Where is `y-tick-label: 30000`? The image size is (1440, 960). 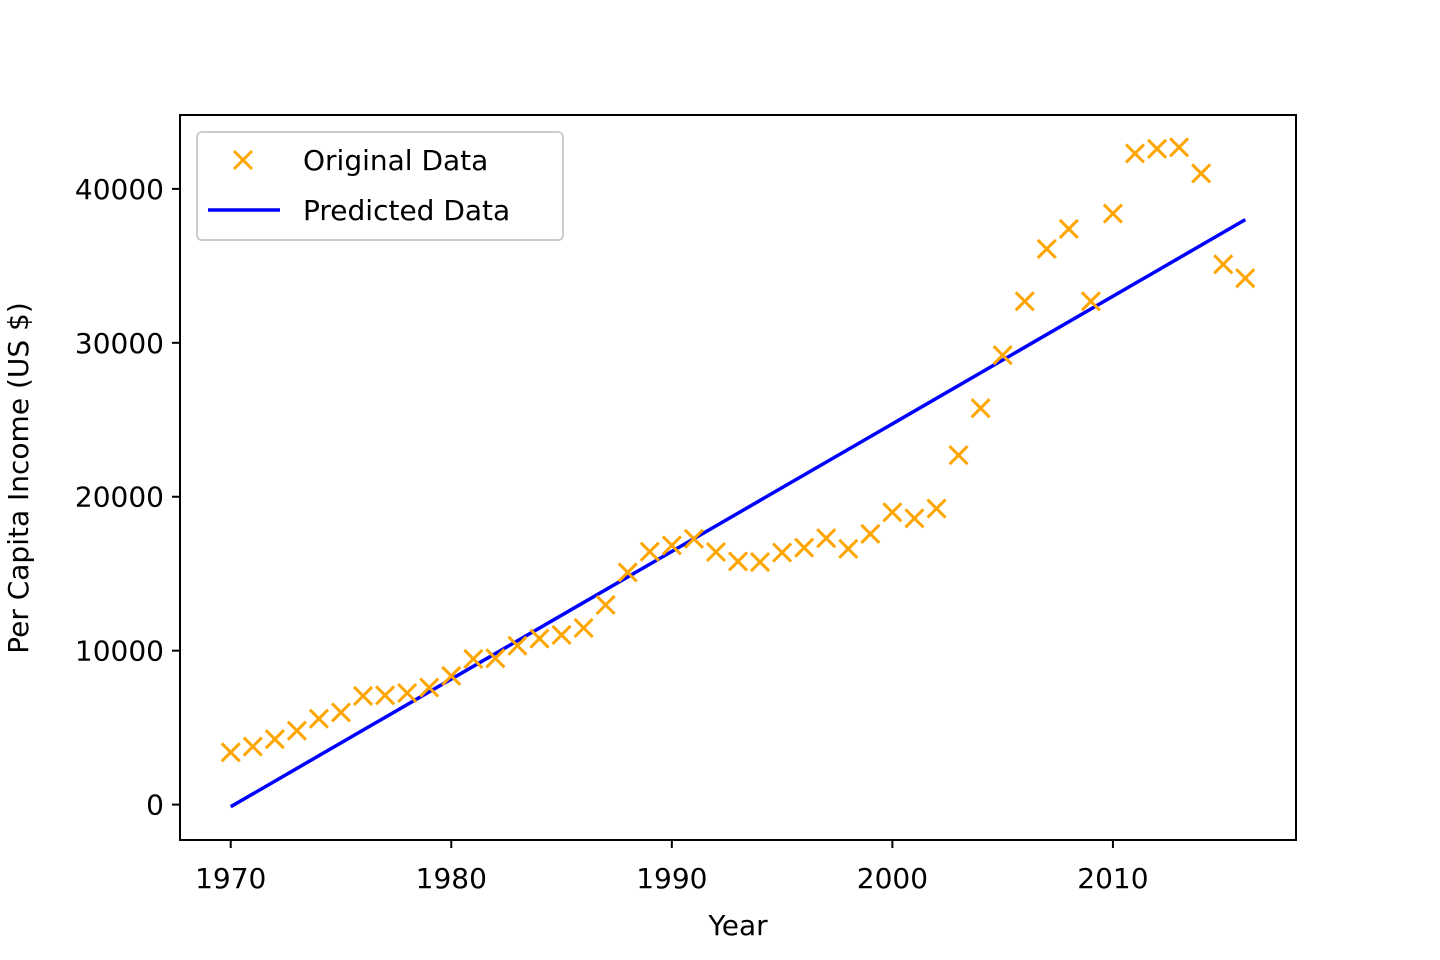 y-tick-label: 30000 is located at coordinates (119, 343).